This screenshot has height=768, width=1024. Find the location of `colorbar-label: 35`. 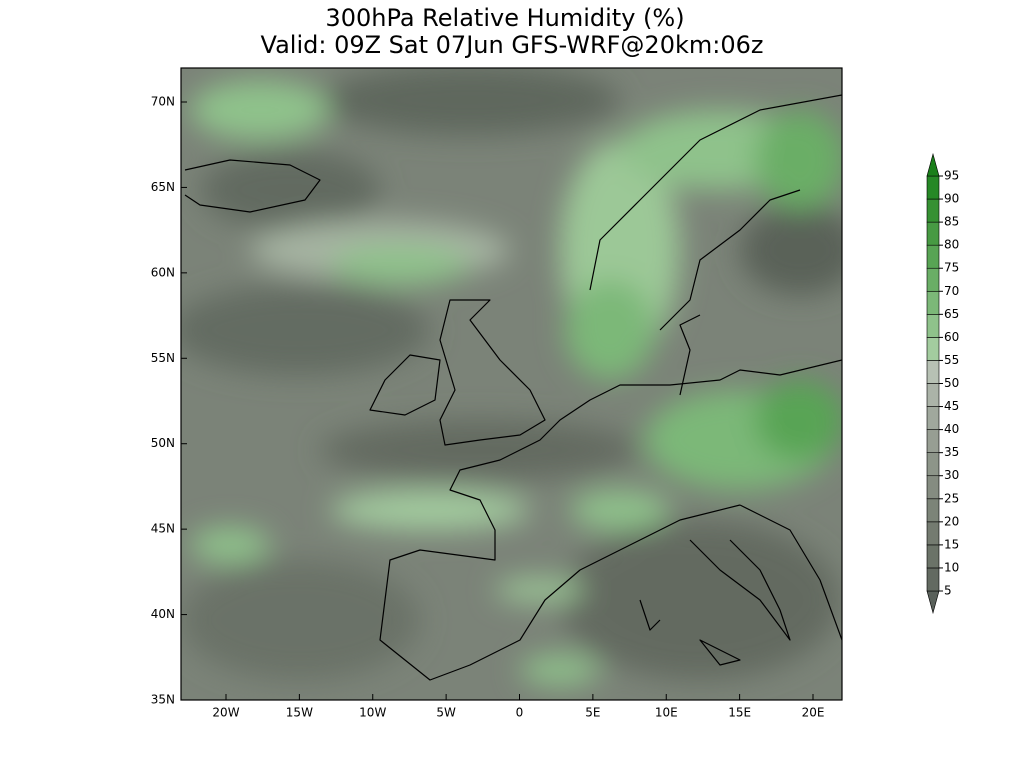

colorbar-label: 35 is located at coordinates (951, 452).